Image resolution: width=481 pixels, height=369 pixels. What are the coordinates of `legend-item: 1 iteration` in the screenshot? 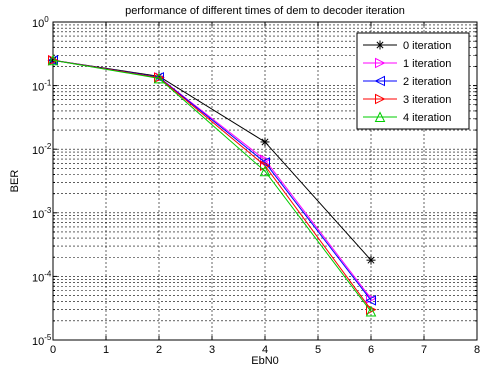 It's located at (407, 63).